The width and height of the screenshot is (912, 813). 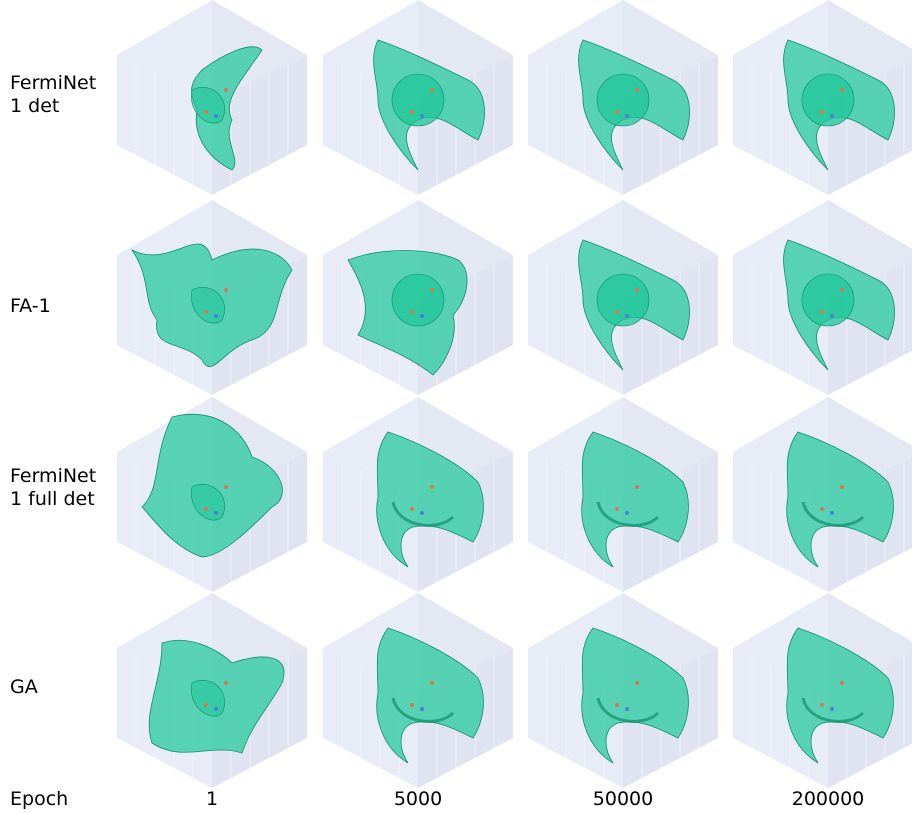 I want to click on panel-r0-c3, so click(x=822, y=97).